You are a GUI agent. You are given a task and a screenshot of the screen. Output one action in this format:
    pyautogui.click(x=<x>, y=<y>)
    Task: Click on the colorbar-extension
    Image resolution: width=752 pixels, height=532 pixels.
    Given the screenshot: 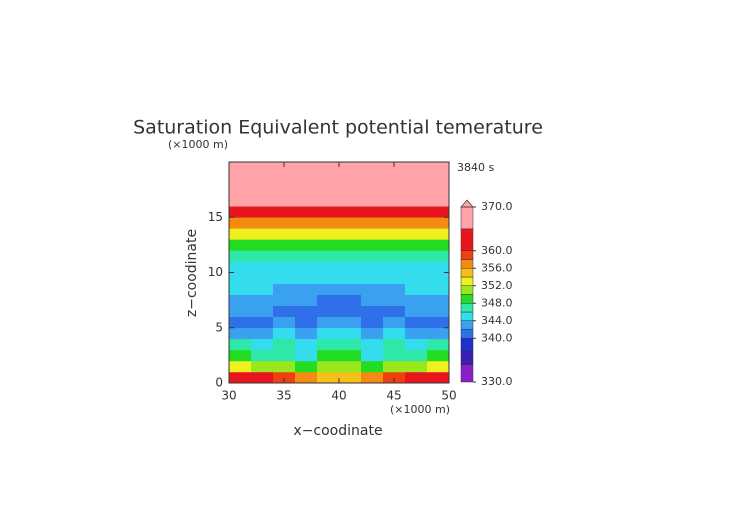 What is the action you would take?
    pyautogui.click(x=467, y=203)
    